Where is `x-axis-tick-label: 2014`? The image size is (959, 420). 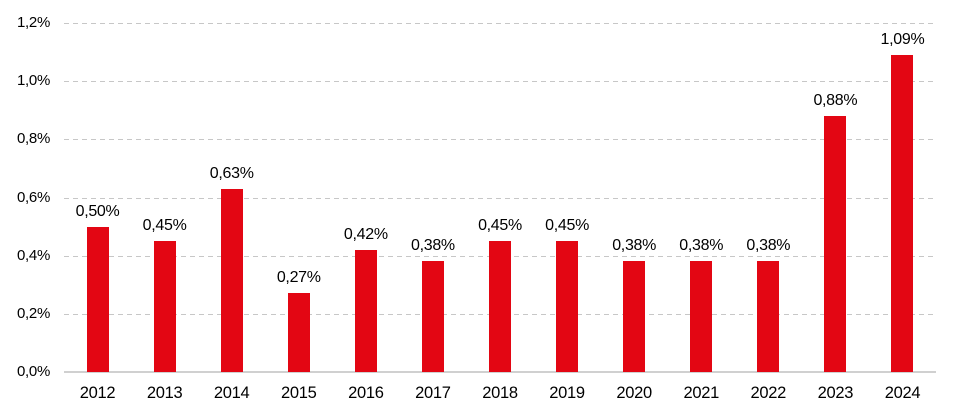
x-axis-tick-label: 2014 is located at coordinates (231, 393).